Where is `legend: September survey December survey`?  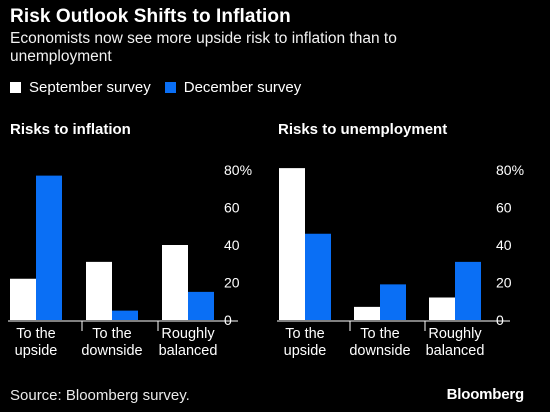 legend: September survey December survey is located at coordinates (162, 87).